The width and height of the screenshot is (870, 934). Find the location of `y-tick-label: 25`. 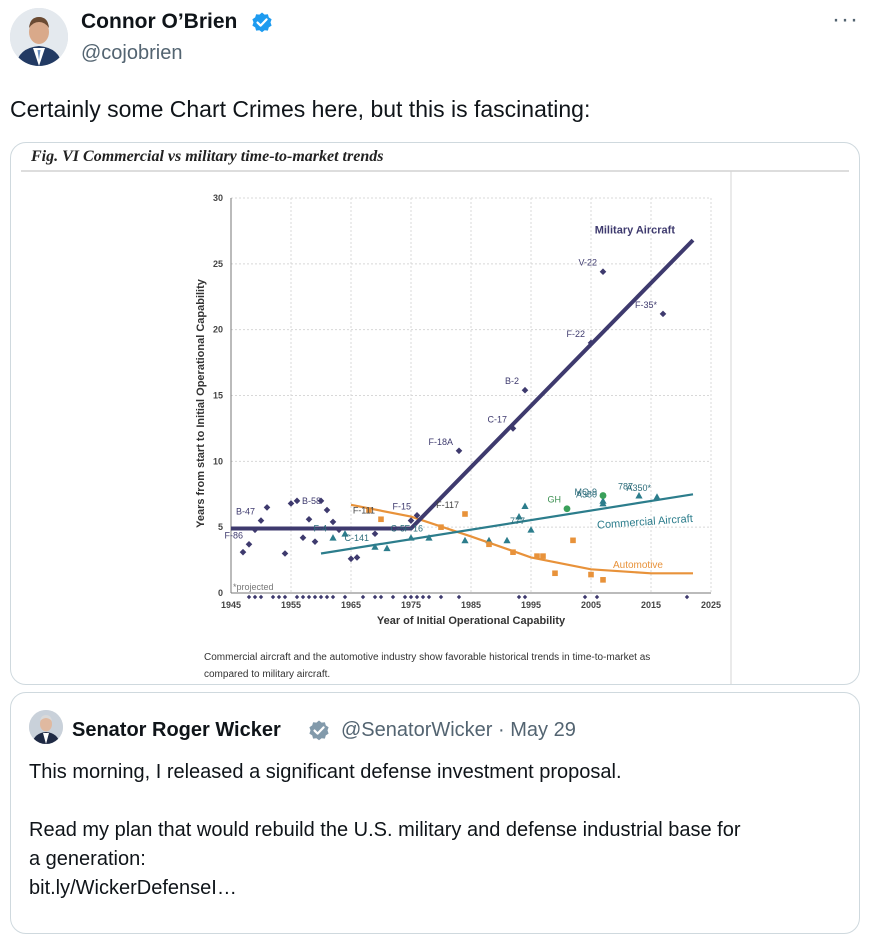

y-tick-label: 25 is located at coordinates (218, 264).